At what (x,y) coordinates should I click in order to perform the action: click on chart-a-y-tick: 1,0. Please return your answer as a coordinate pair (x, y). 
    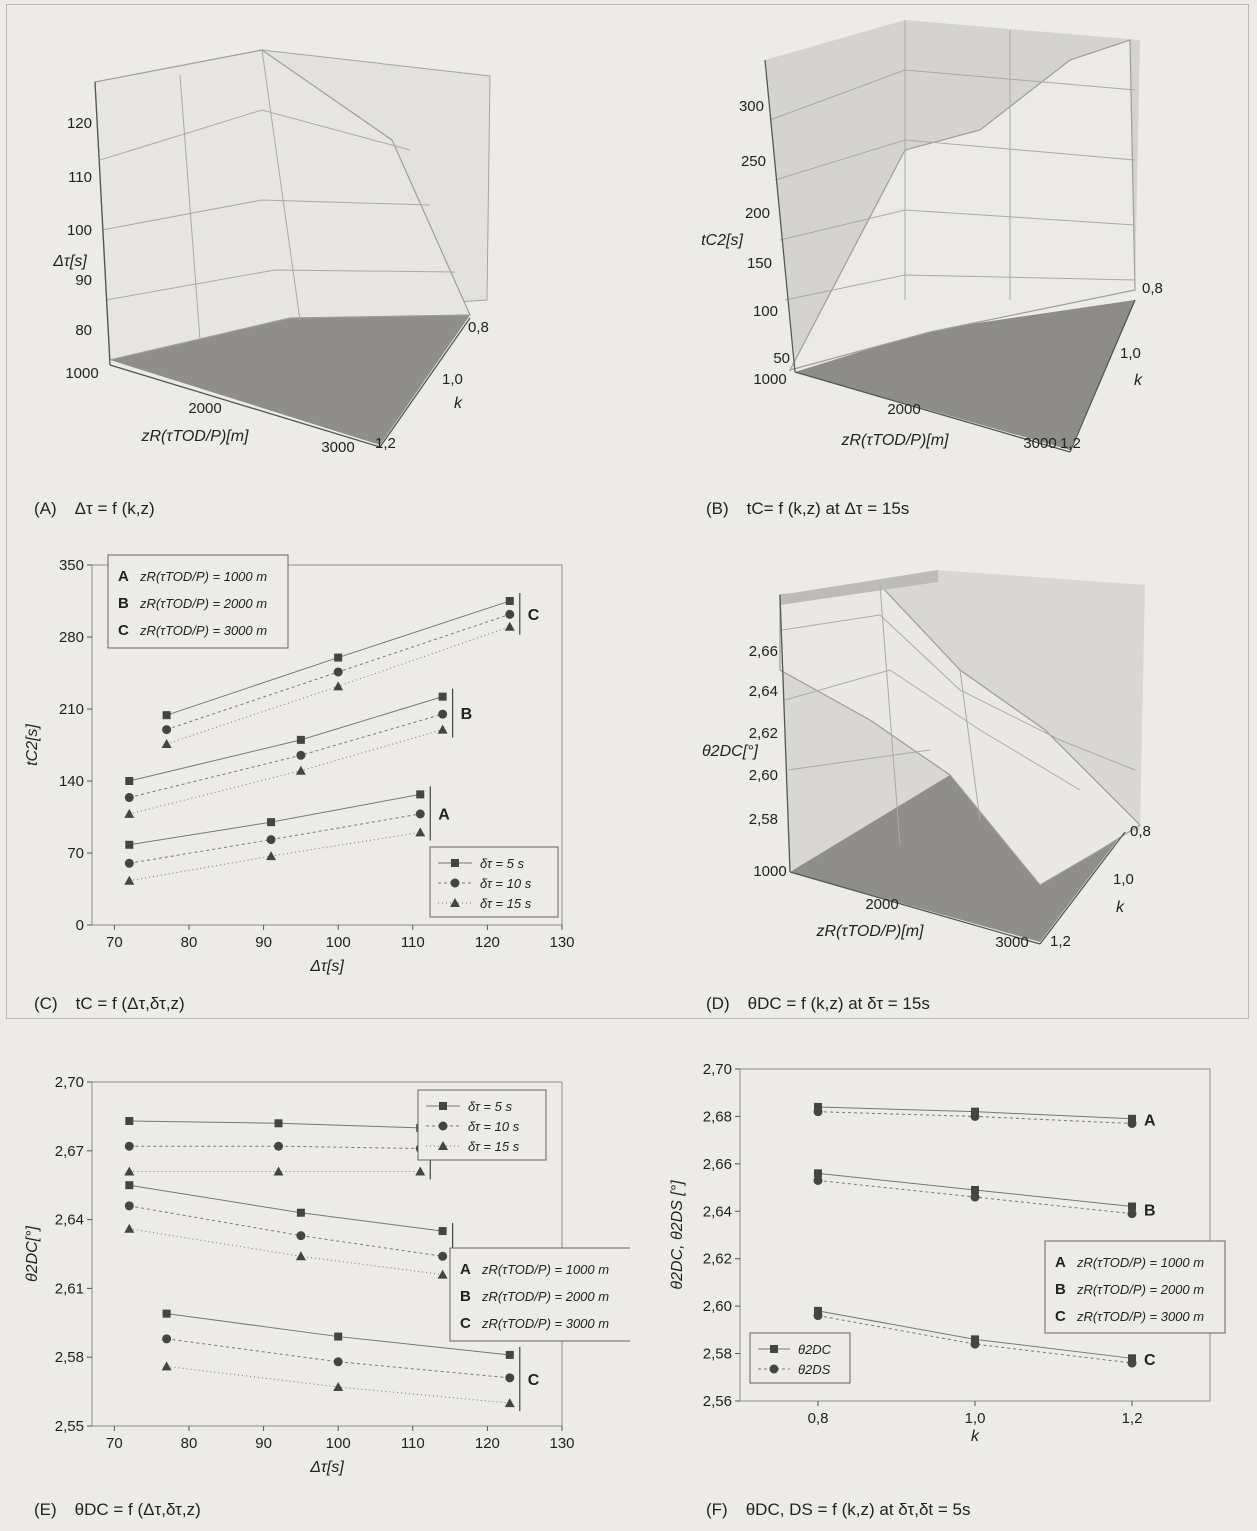
    Looking at the image, I should click on (452, 379).